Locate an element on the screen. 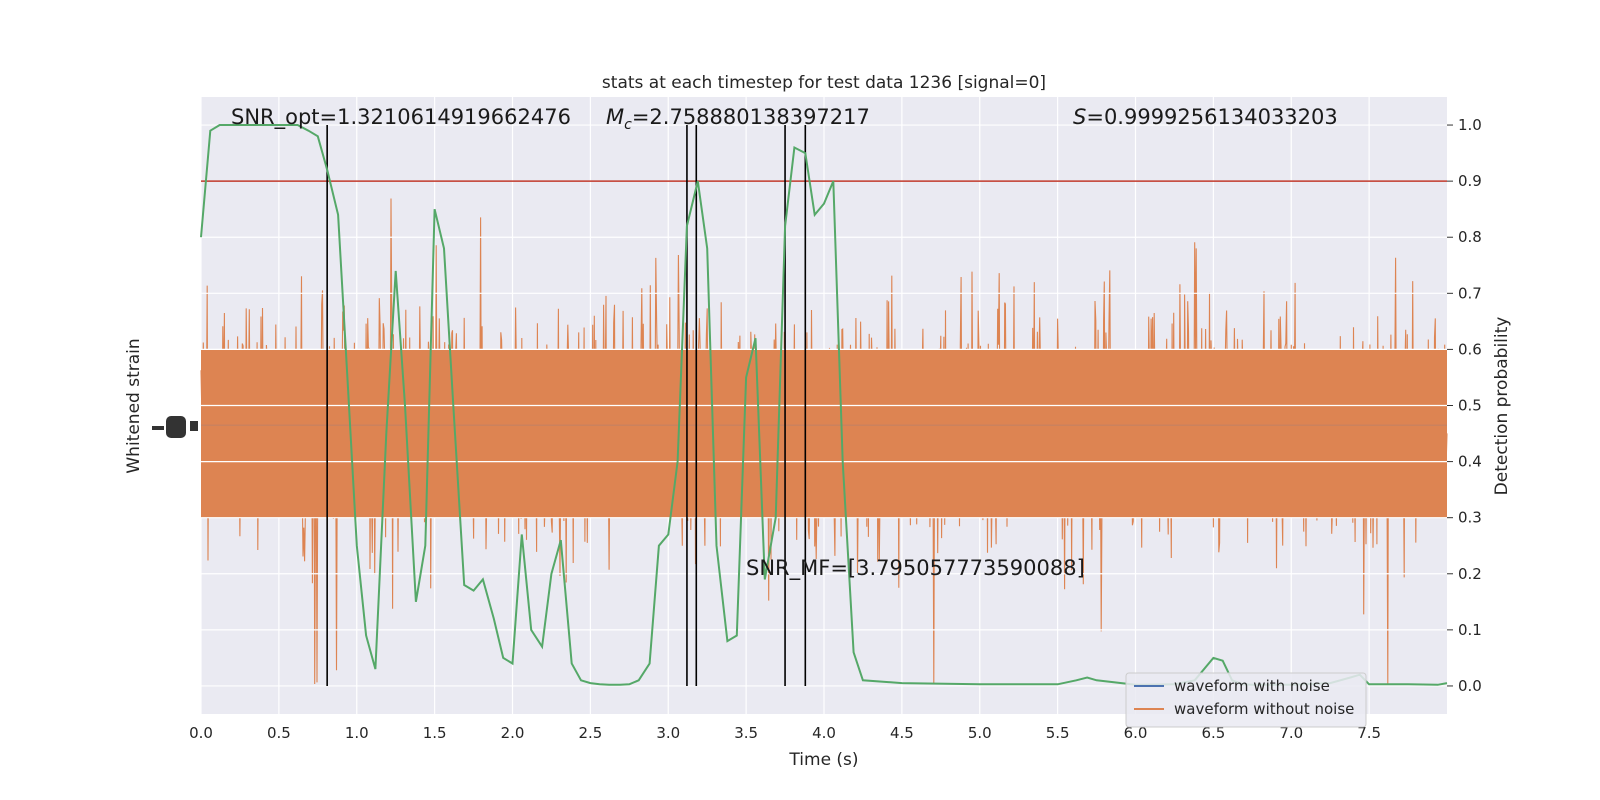 This screenshot has width=1600, height=800. y-right-tick-label: 0.1 is located at coordinates (1470, 630).